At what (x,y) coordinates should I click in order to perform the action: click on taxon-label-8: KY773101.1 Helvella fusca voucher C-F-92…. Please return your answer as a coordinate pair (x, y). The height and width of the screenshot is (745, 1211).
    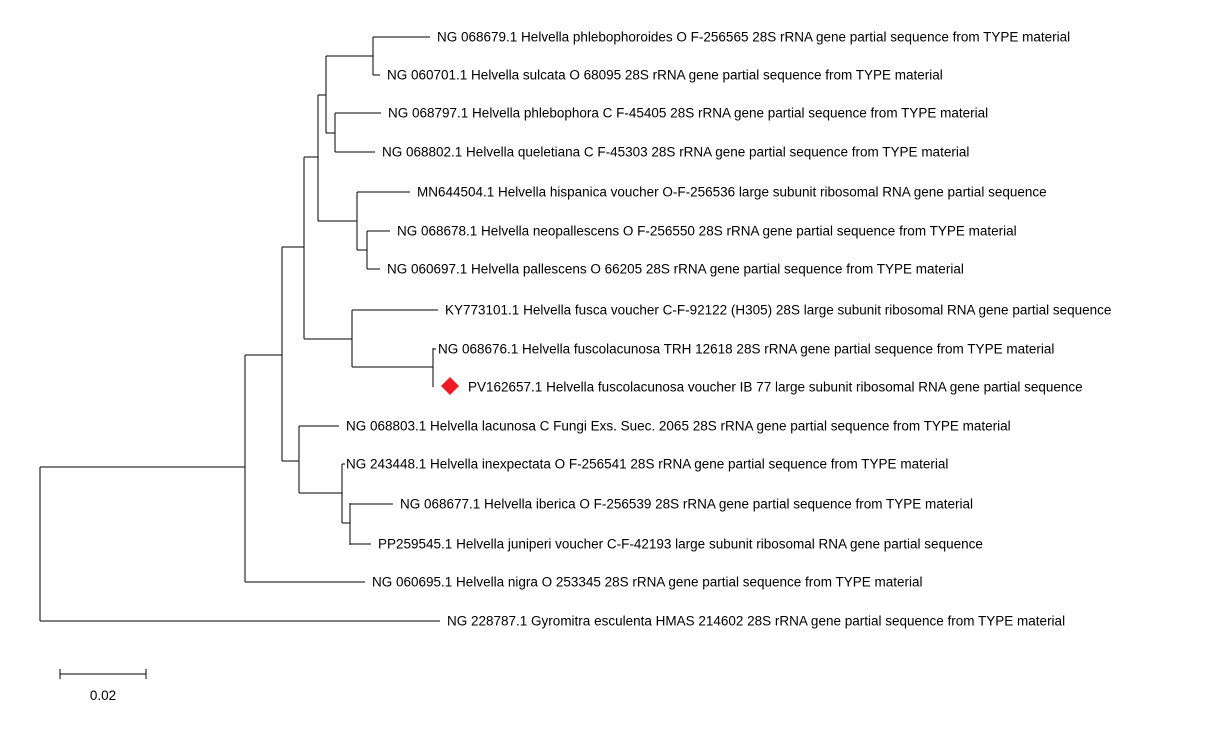
    Looking at the image, I should click on (778, 310).